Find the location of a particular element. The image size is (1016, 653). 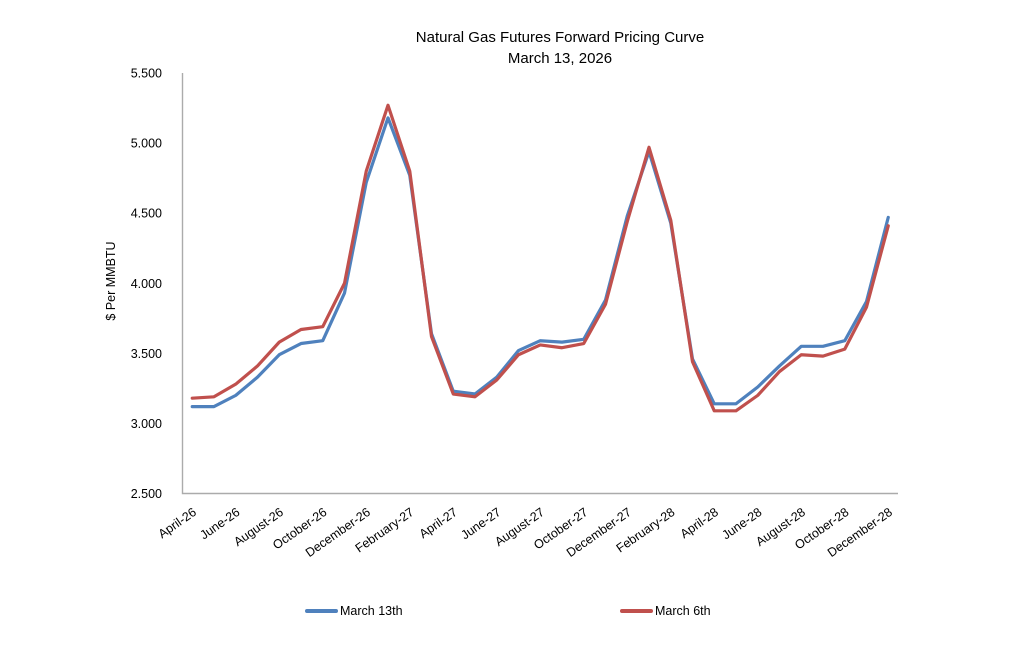

y-tick-label: 3.000 is located at coordinates (146, 424).